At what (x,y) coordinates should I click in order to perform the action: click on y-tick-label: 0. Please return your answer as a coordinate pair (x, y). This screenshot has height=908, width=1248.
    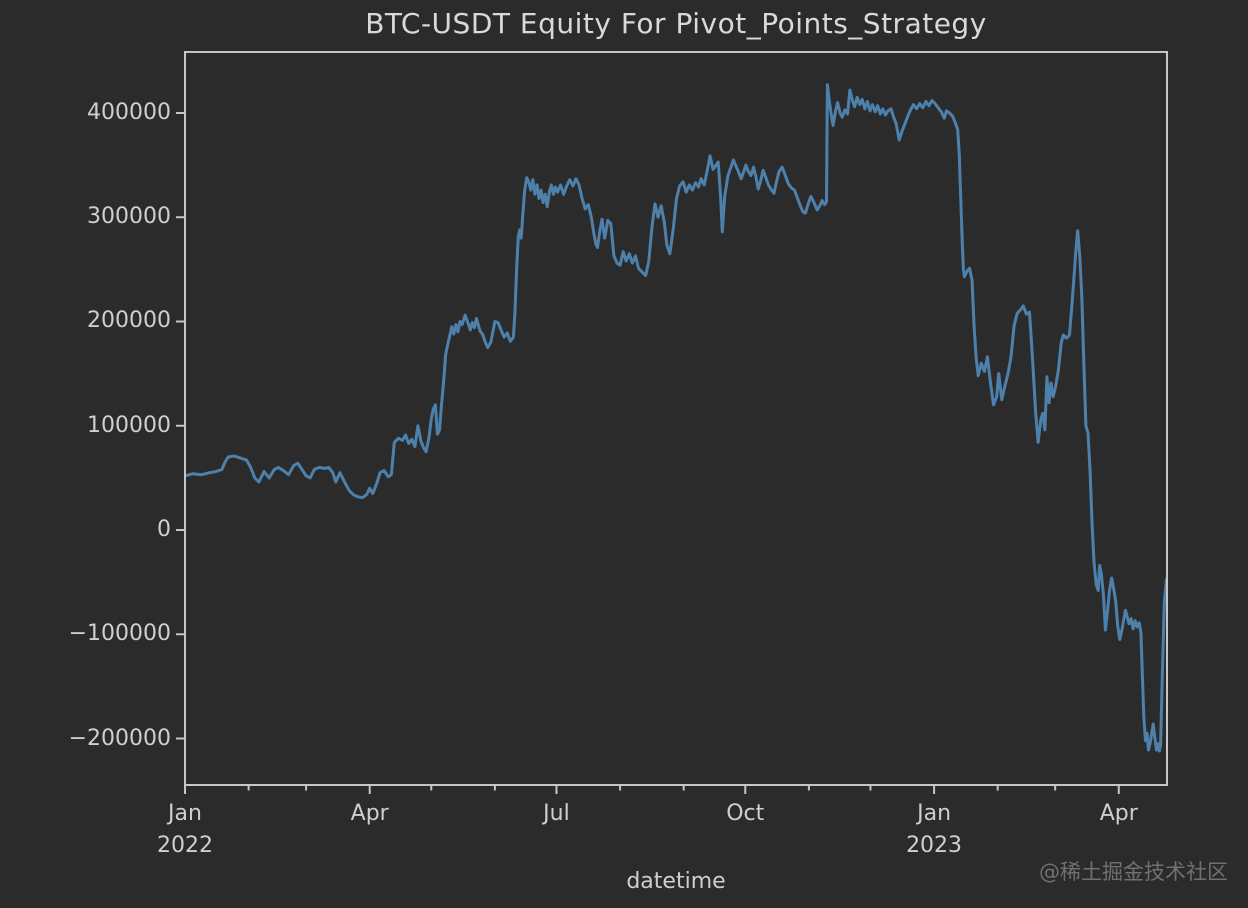
    Looking at the image, I should click on (164, 529).